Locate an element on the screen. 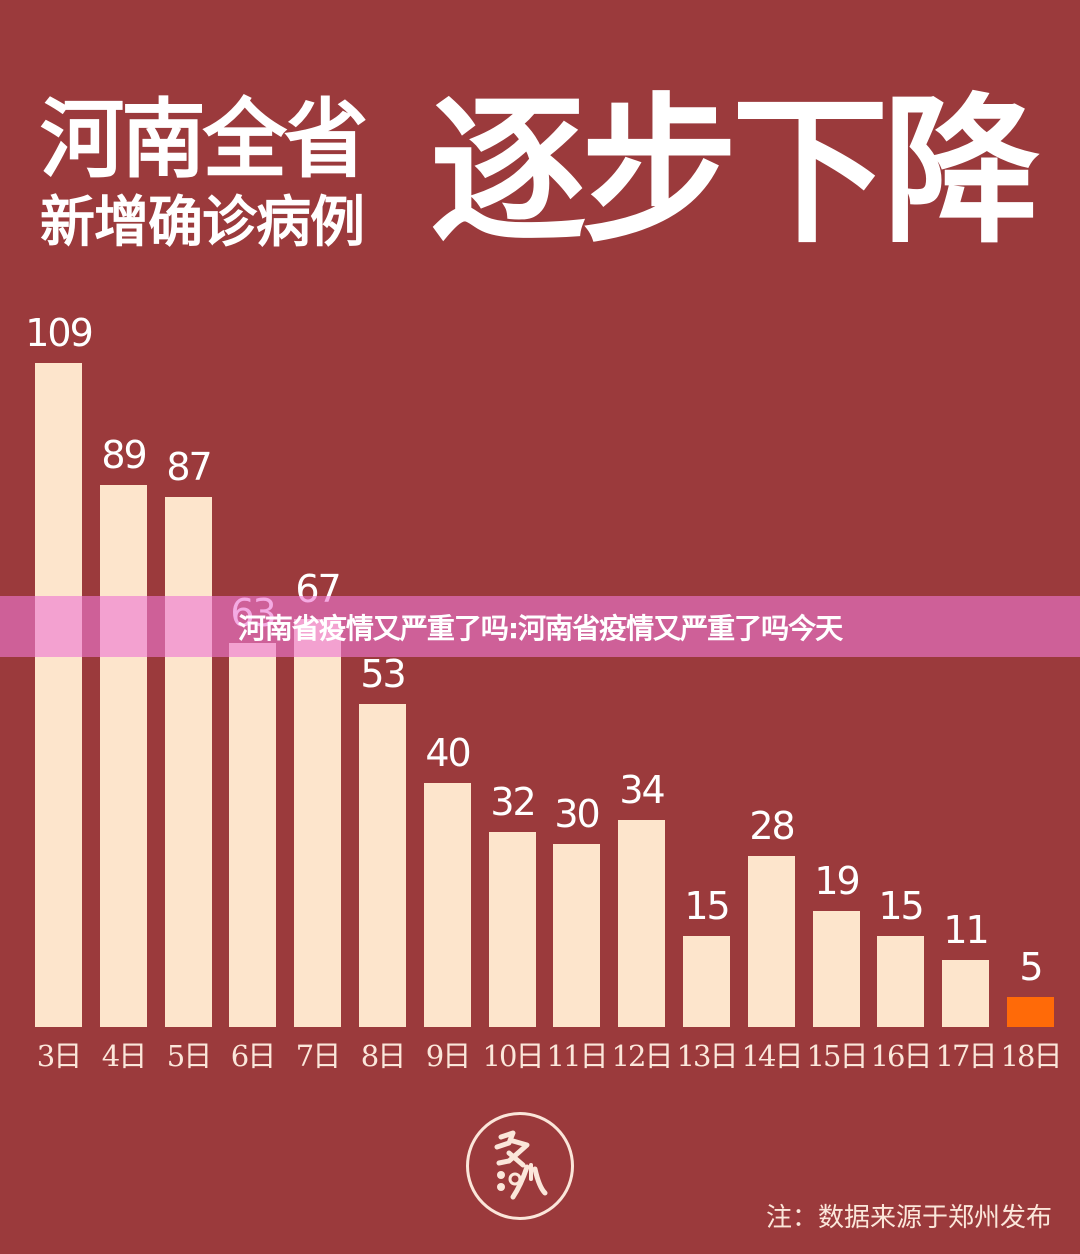 The height and width of the screenshot is (1254, 1080). bar-value-label: 40 is located at coordinates (448, 753).